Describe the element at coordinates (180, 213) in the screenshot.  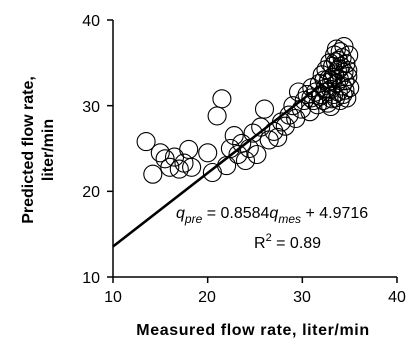
I see `eq-q-pre: q` at that location.